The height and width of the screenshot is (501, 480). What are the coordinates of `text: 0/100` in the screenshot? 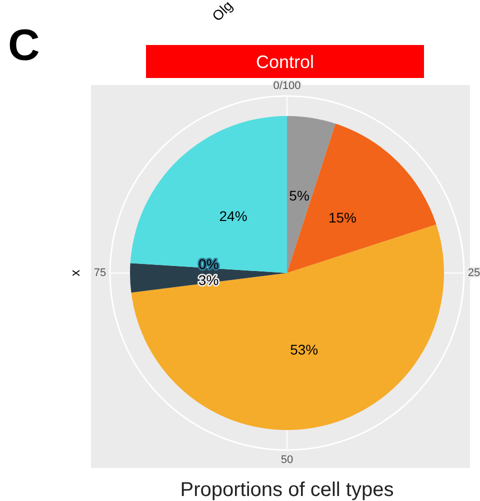 It's located at (287, 86).